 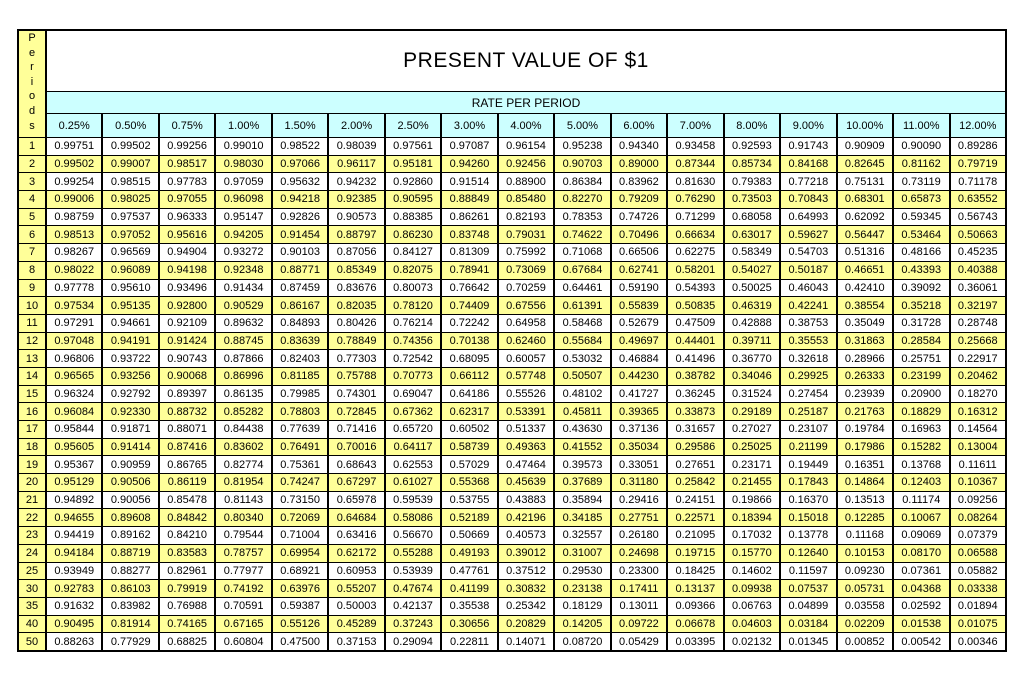 What do you see at coordinates (808, 429) in the screenshot?
I see `pv-cell: 0.23107` at bounding box center [808, 429].